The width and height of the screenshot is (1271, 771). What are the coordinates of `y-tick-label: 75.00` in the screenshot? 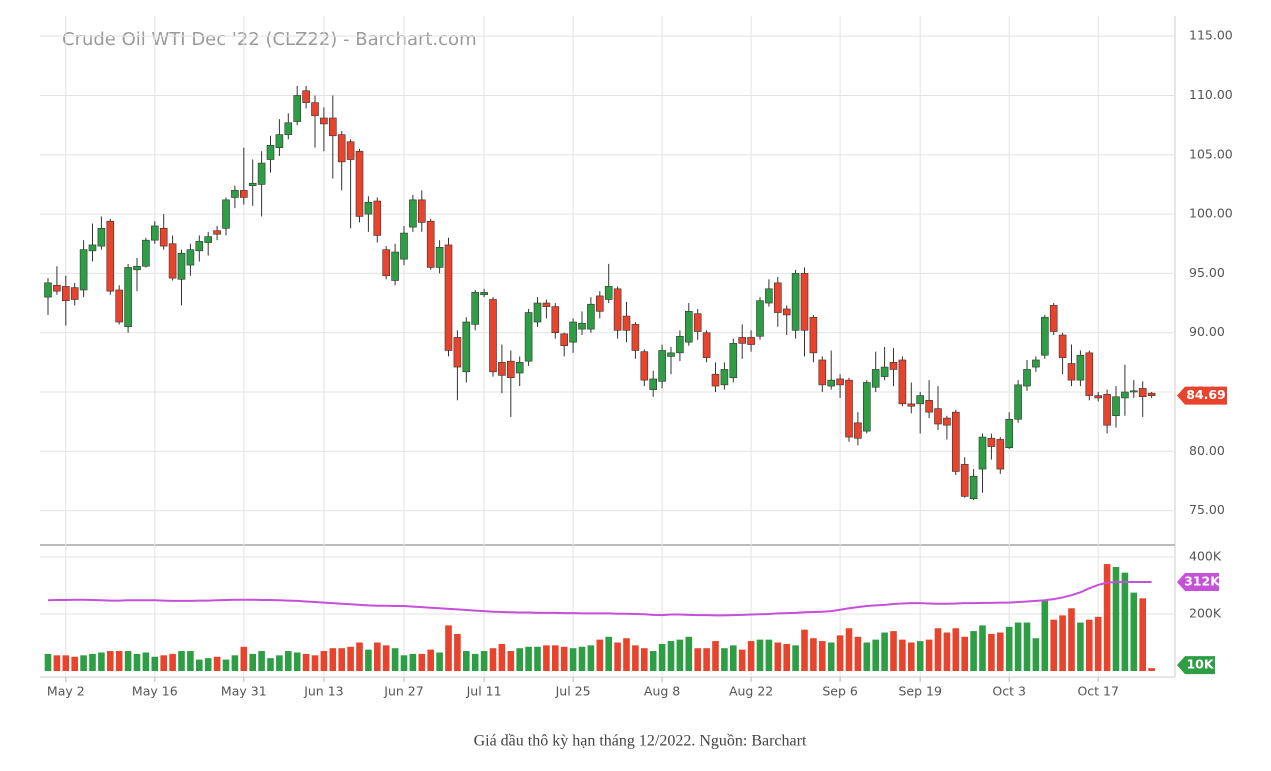 It's located at (1207, 509).